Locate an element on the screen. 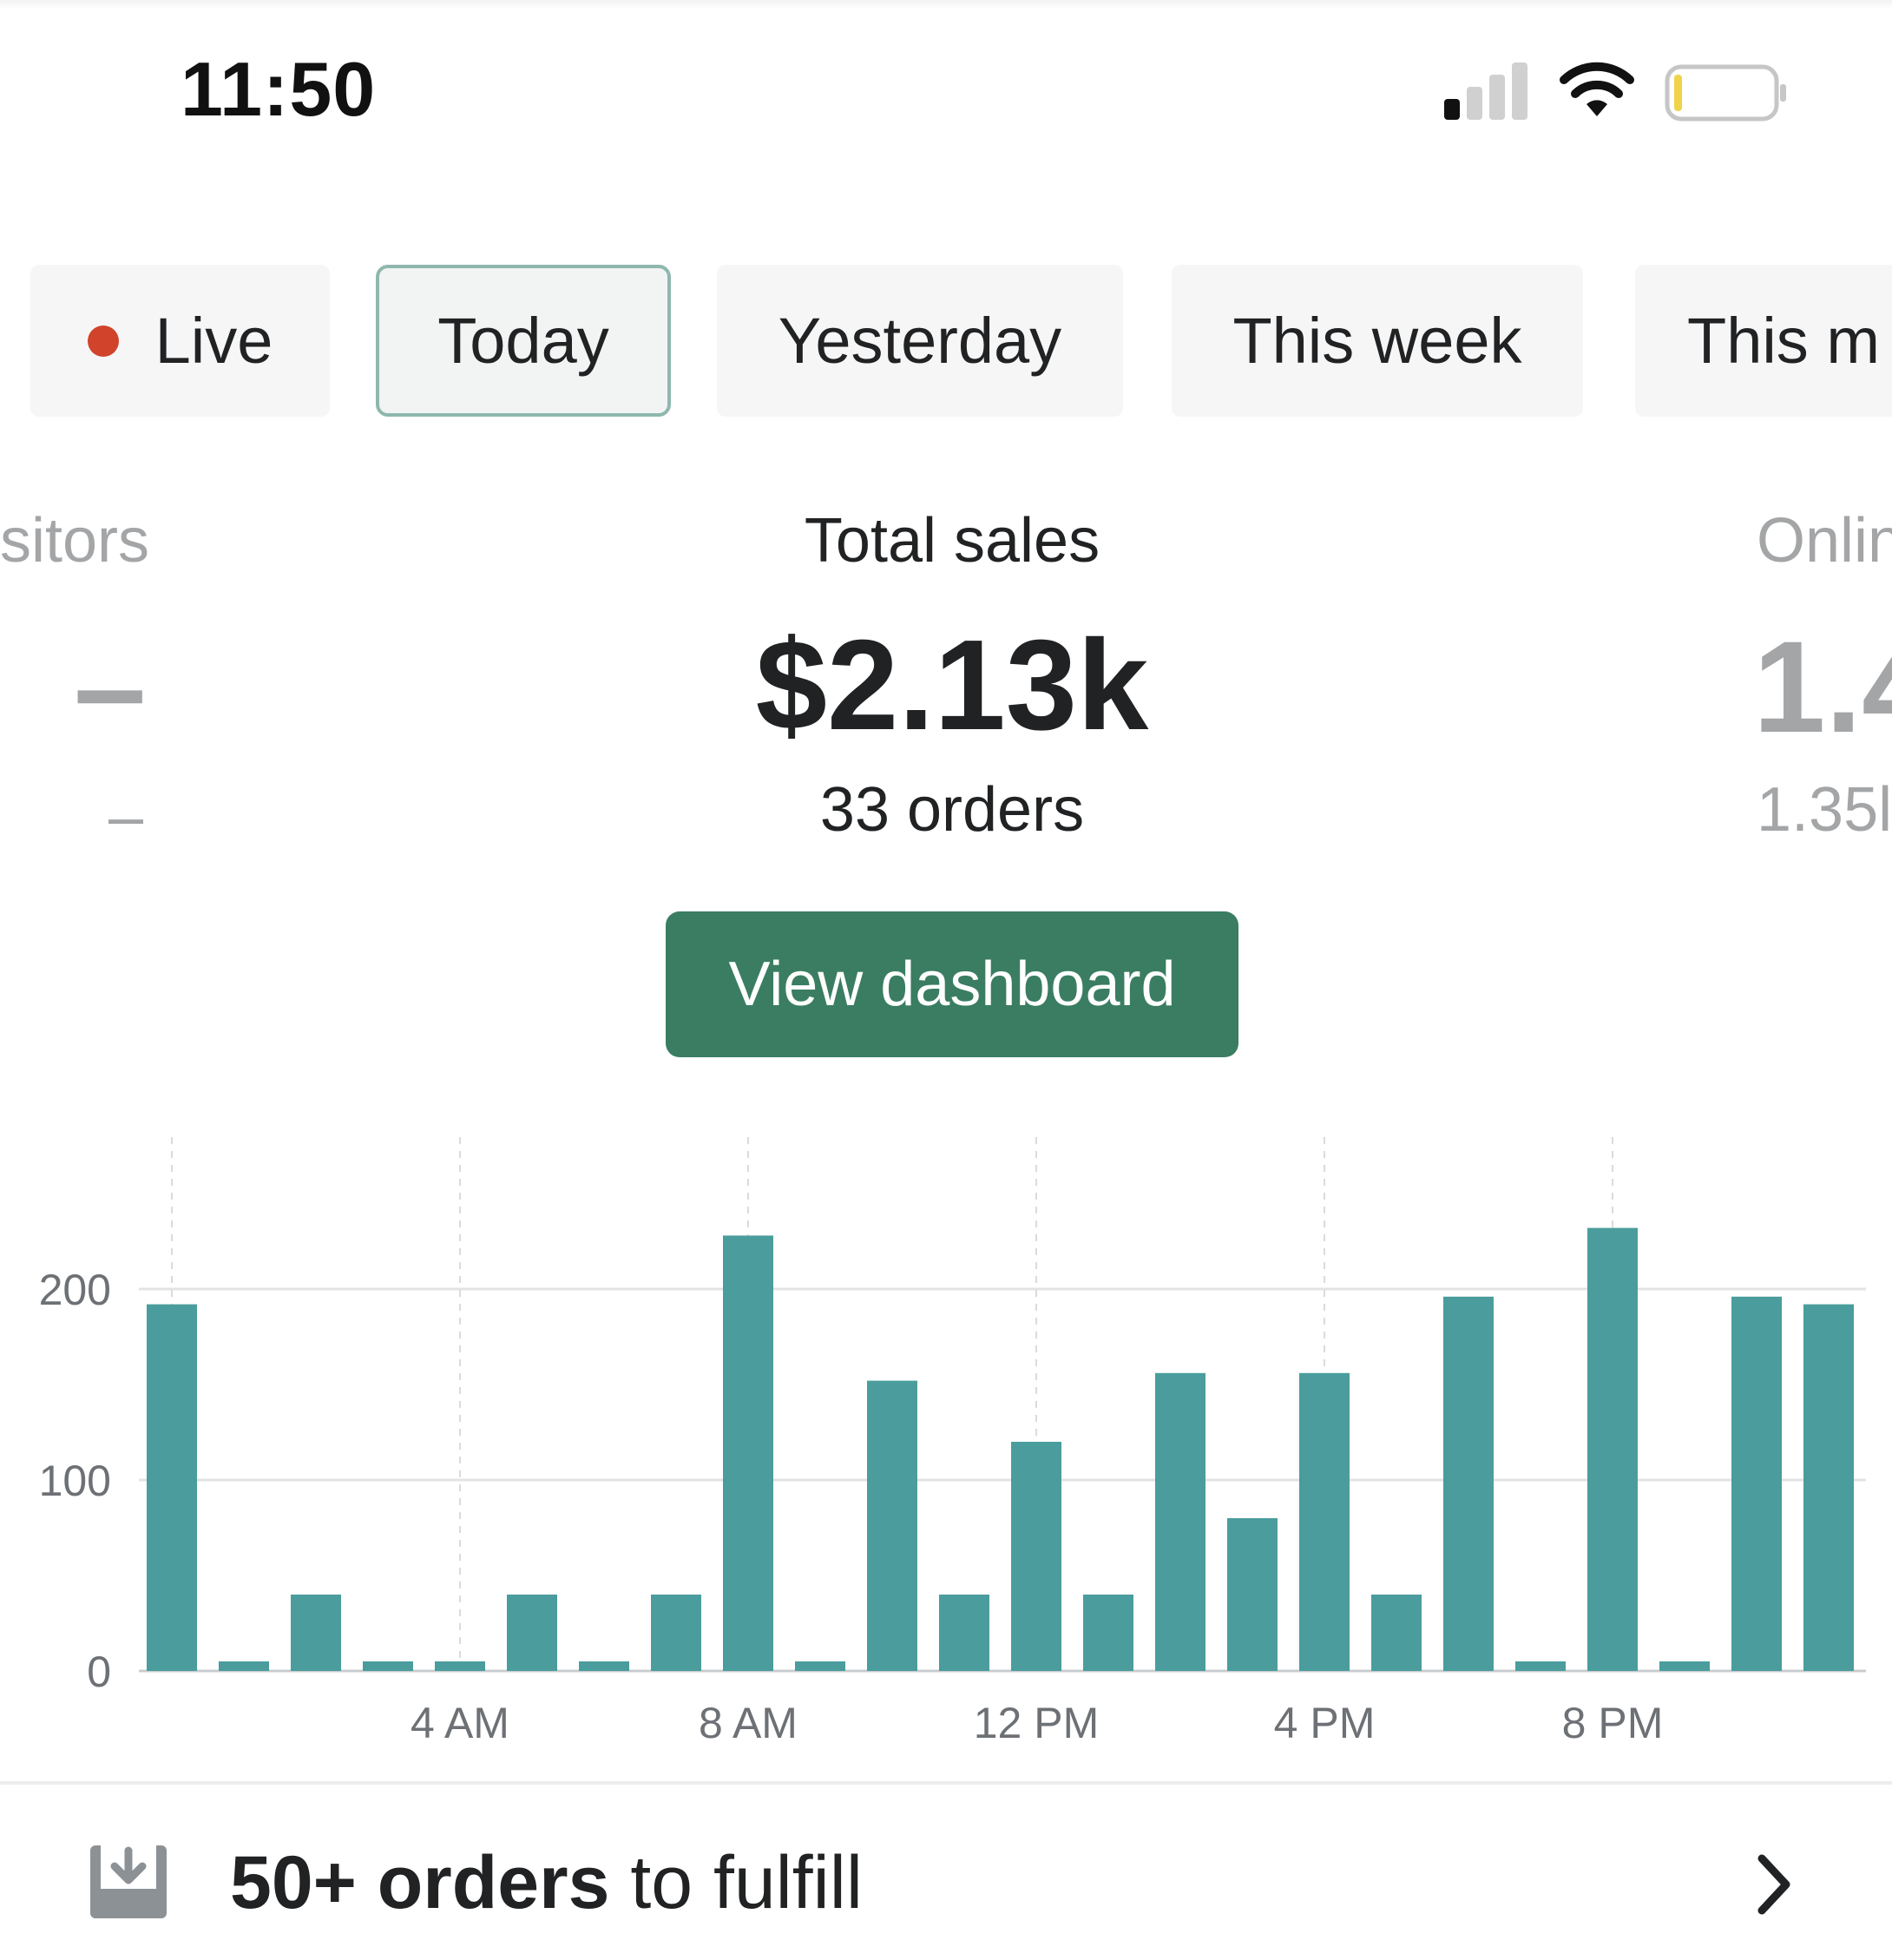 This screenshot has width=1892, height=1960. tab-today: Today is located at coordinates (523, 341).